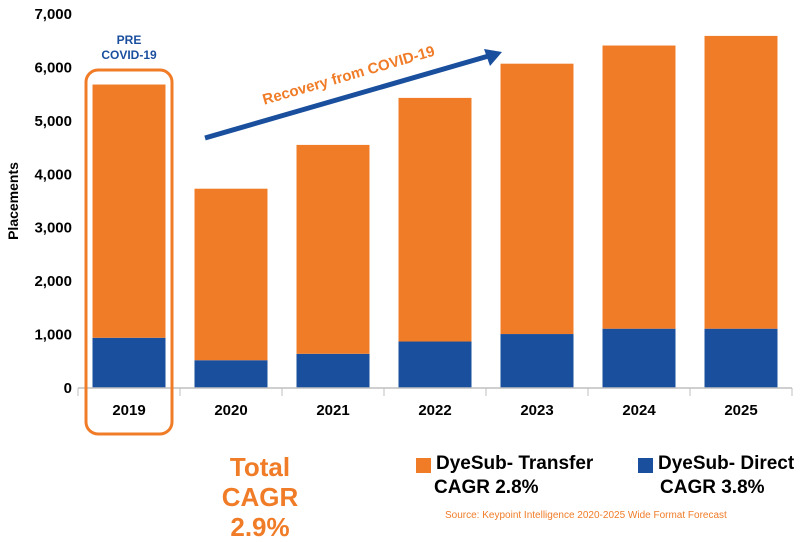  Describe the element at coordinates (332, 410) in the screenshot. I see `x-tick-label: 2021` at that location.